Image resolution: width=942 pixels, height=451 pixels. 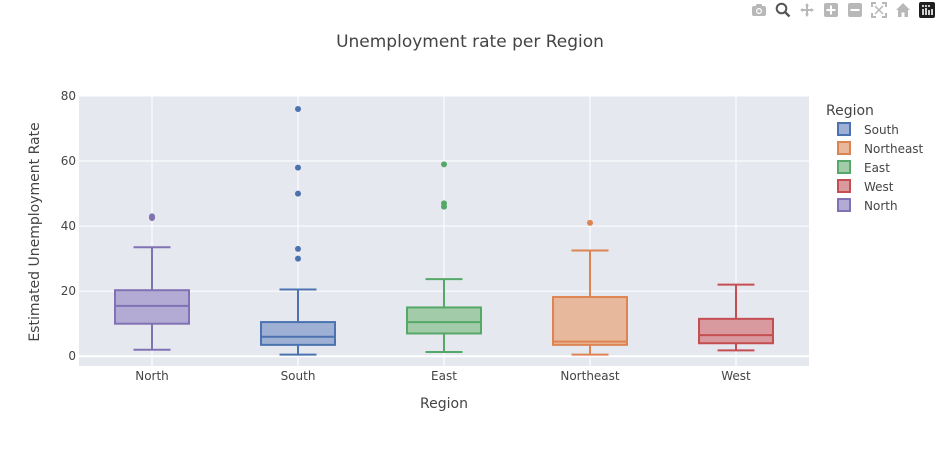 I want to click on autoscale-icon, so click(x=879, y=10).